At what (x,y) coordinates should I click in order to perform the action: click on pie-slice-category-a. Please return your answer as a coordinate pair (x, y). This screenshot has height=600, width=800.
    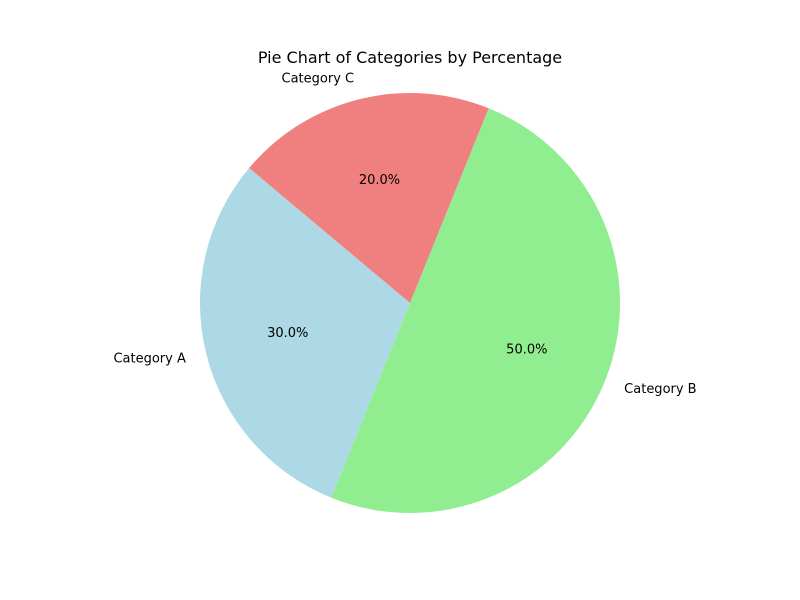
    Looking at the image, I should click on (304, 333).